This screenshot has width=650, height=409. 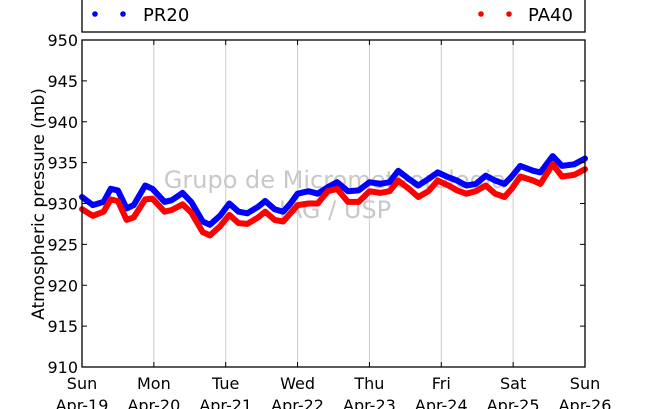 What do you see at coordinates (62, 122) in the screenshot?
I see `y-tick-label: 940` at bounding box center [62, 122].